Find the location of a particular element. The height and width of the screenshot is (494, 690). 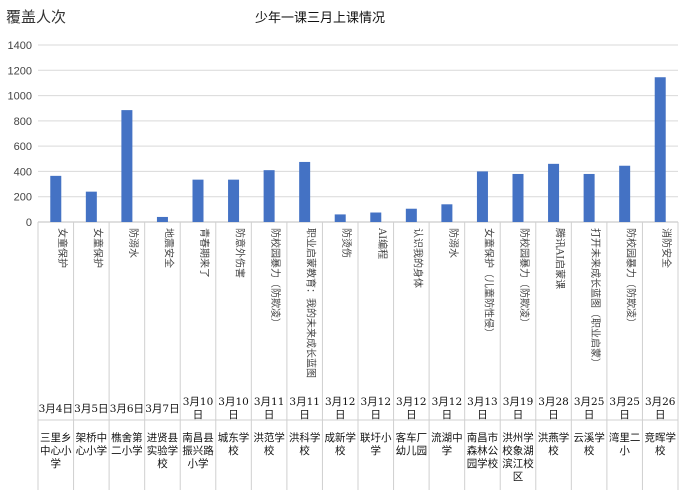

date-label: 3月13 日 is located at coordinates (482, 408).